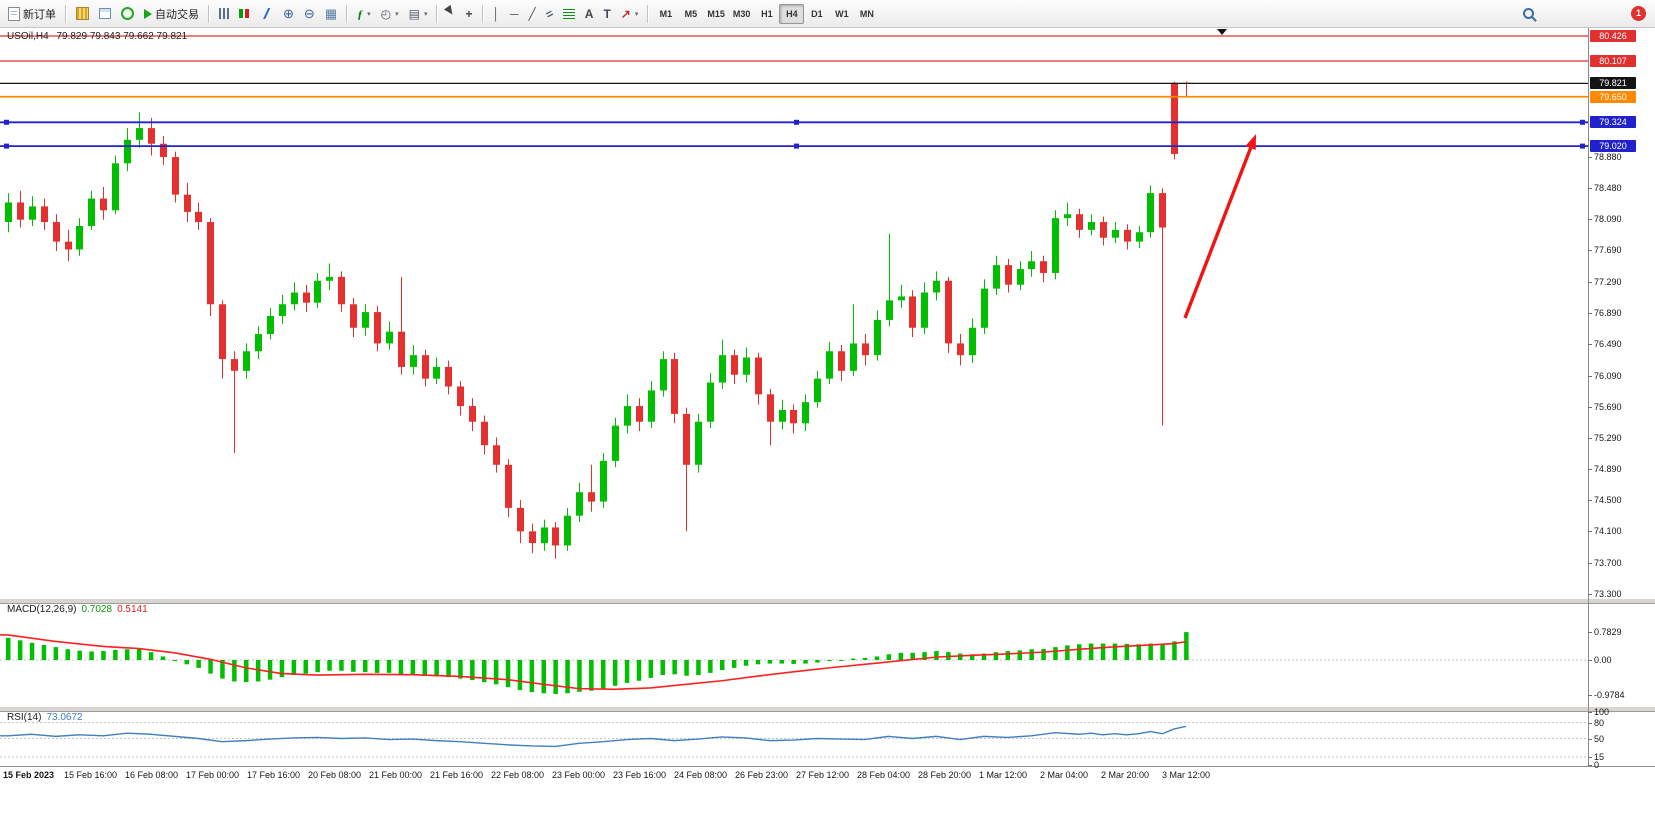  I want to click on zoom-out-button: ⊖, so click(309, 14).